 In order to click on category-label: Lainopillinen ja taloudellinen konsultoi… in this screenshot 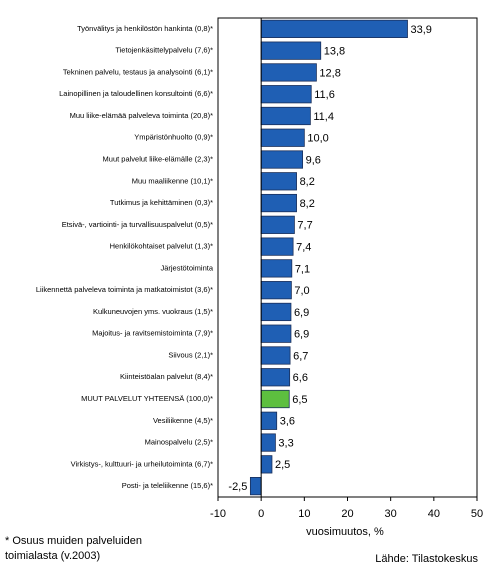, I will do `click(136, 93)`.